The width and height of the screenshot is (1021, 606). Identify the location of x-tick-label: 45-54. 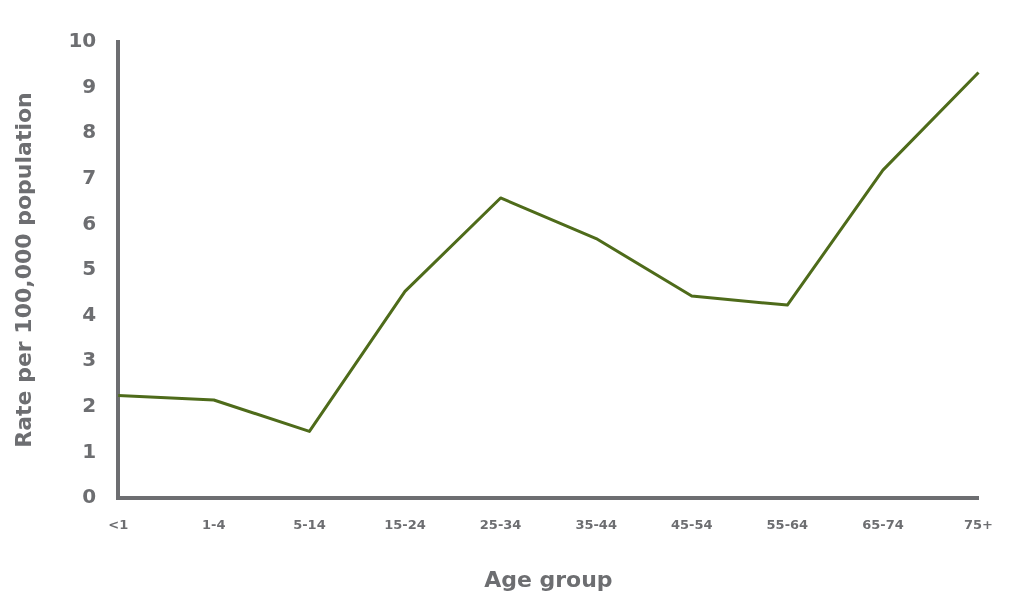
(691, 525).